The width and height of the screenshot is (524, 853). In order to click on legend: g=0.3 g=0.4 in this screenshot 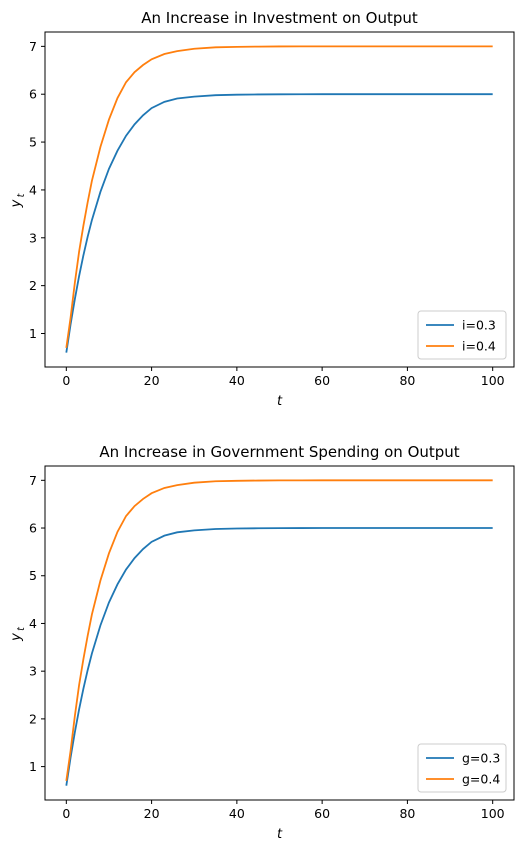, I will do `click(462, 768)`.